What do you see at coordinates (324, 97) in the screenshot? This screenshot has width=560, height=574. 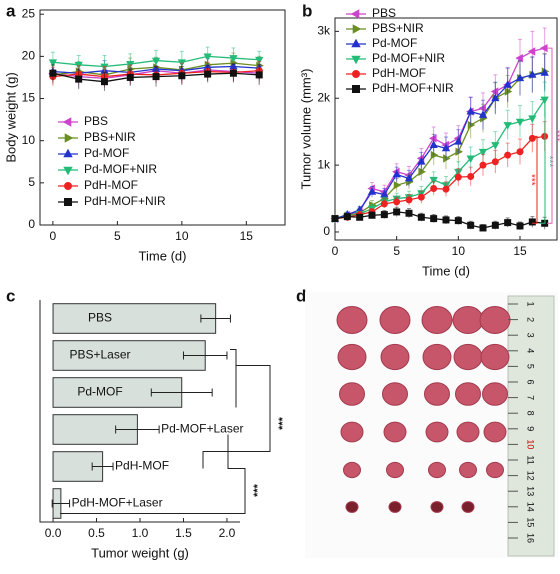 I see `y-tick-label: 2k` at bounding box center [324, 97].